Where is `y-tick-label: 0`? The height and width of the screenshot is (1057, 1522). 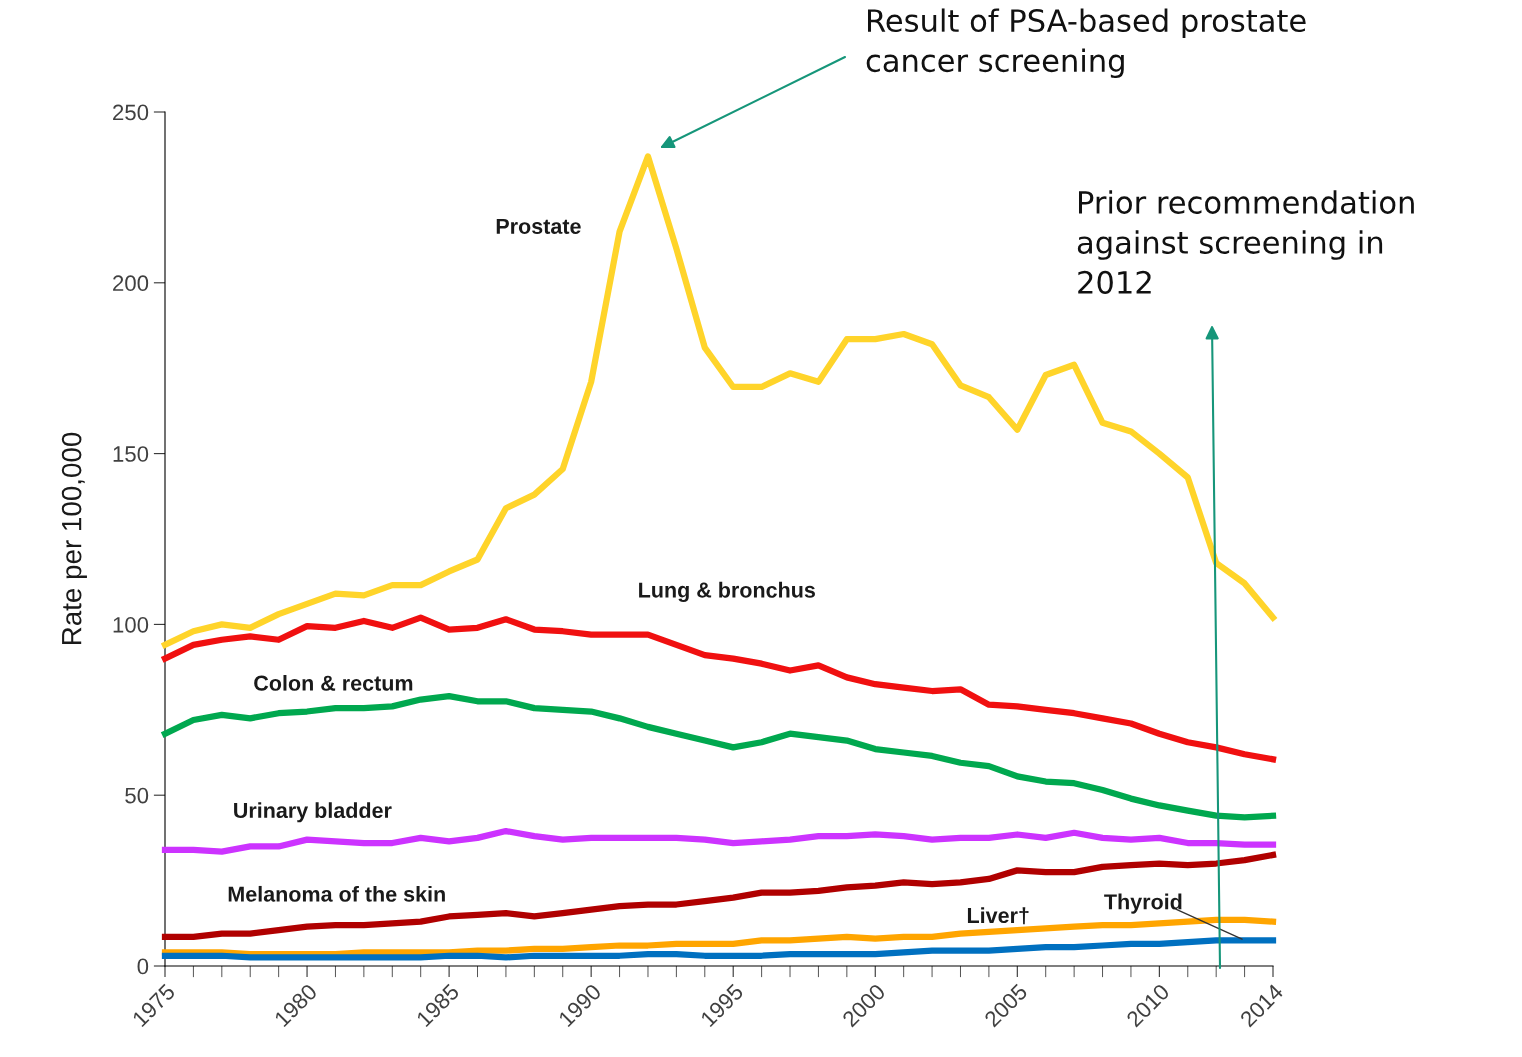 y-tick-label: 0 is located at coordinates (143, 966).